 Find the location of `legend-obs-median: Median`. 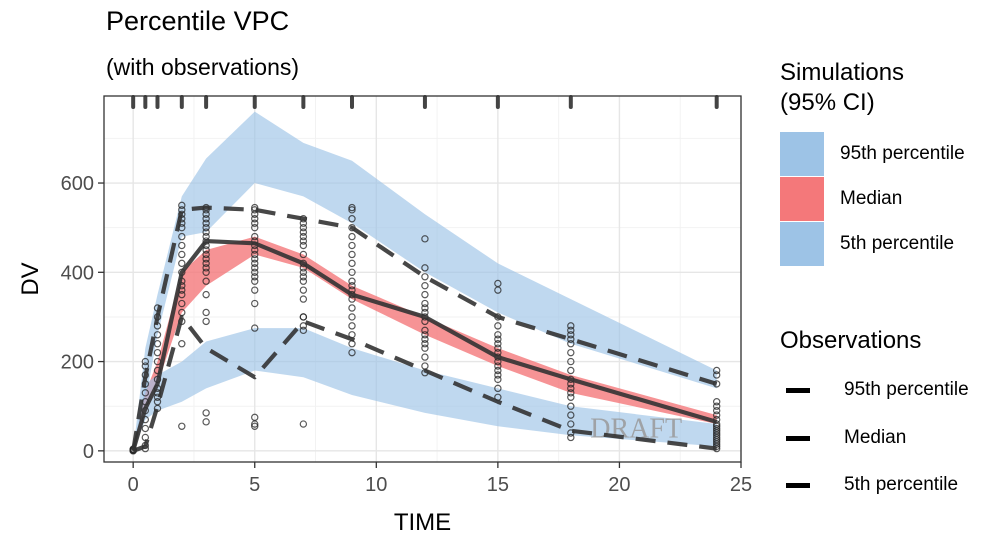

legend-obs-median: Median is located at coordinates (843, 438).